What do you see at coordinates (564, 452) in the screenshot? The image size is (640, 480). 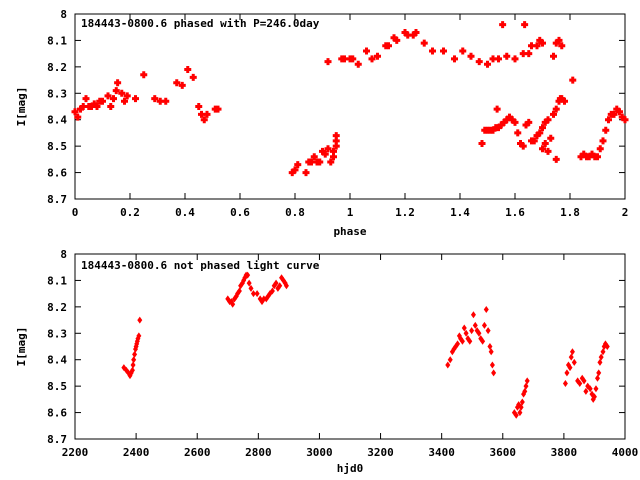 I see `x-tick-label: 3800` at bounding box center [564, 452].